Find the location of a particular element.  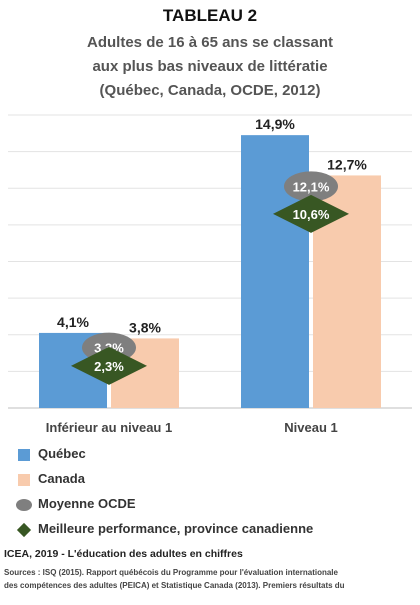

x-tick-label-level-1: Niveau 1 is located at coordinates (310, 427).